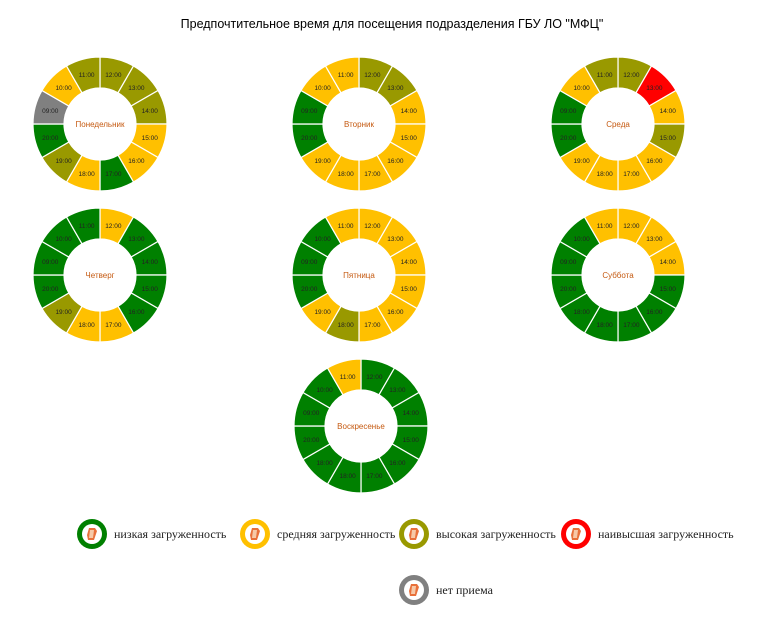 The width and height of the screenshot is (784, 636). I want to click on day-label: Воскресенье, so click(361, 426).